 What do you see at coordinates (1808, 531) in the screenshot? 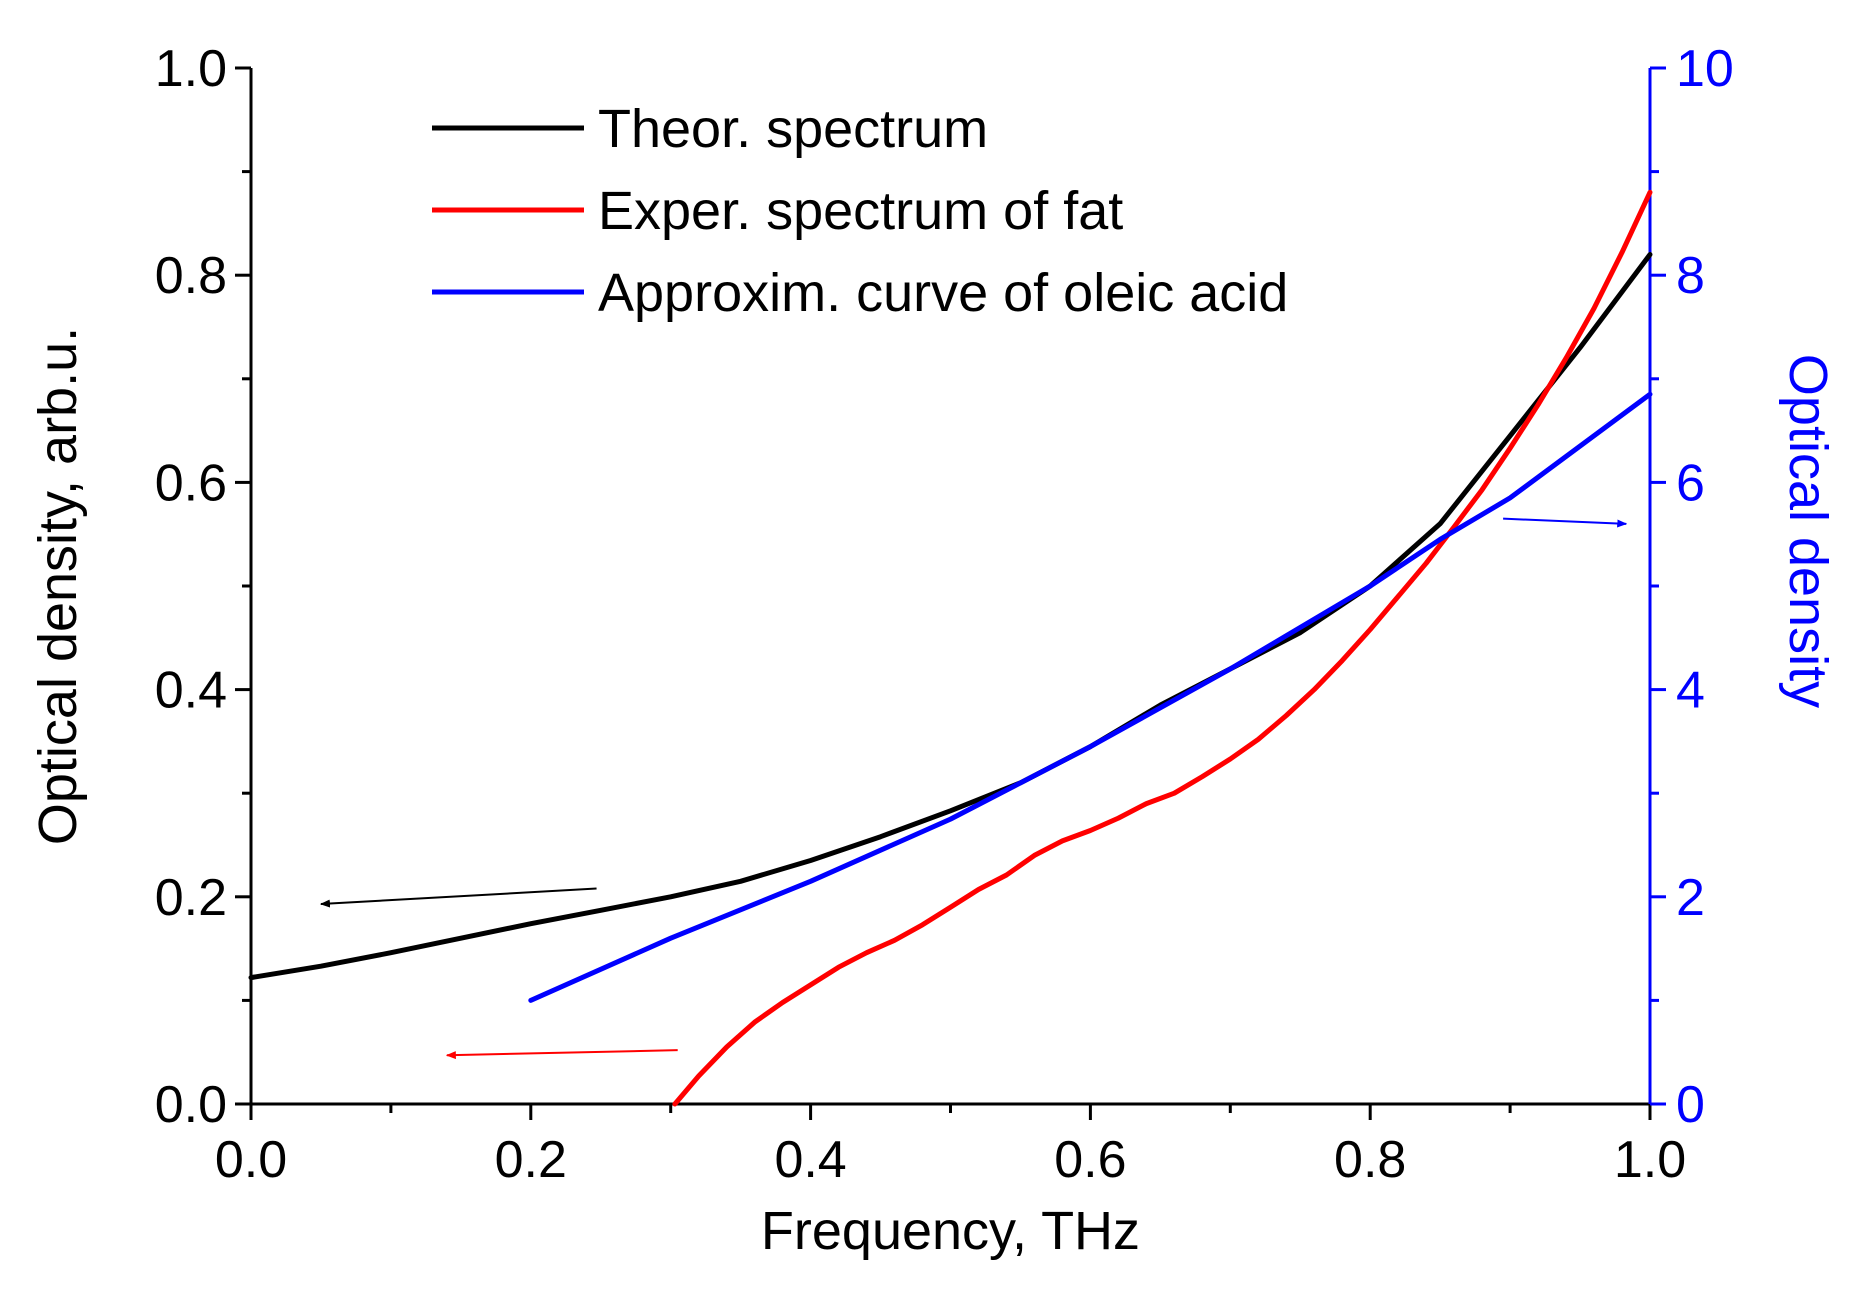
I see `right-y-axis-title: Optical density` at bounding box center [1808, 531].